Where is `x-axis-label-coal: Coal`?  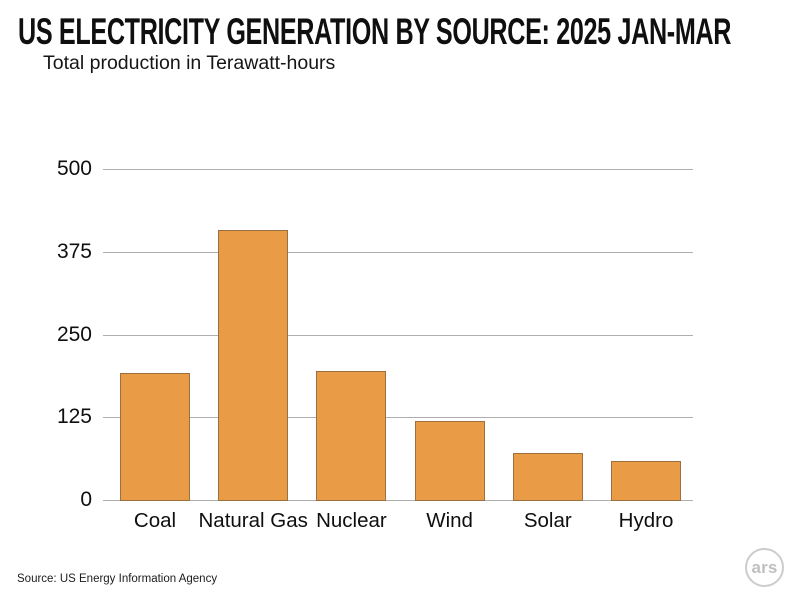 x-axis-label-coal: Coal is located at coordinates (155, 520).